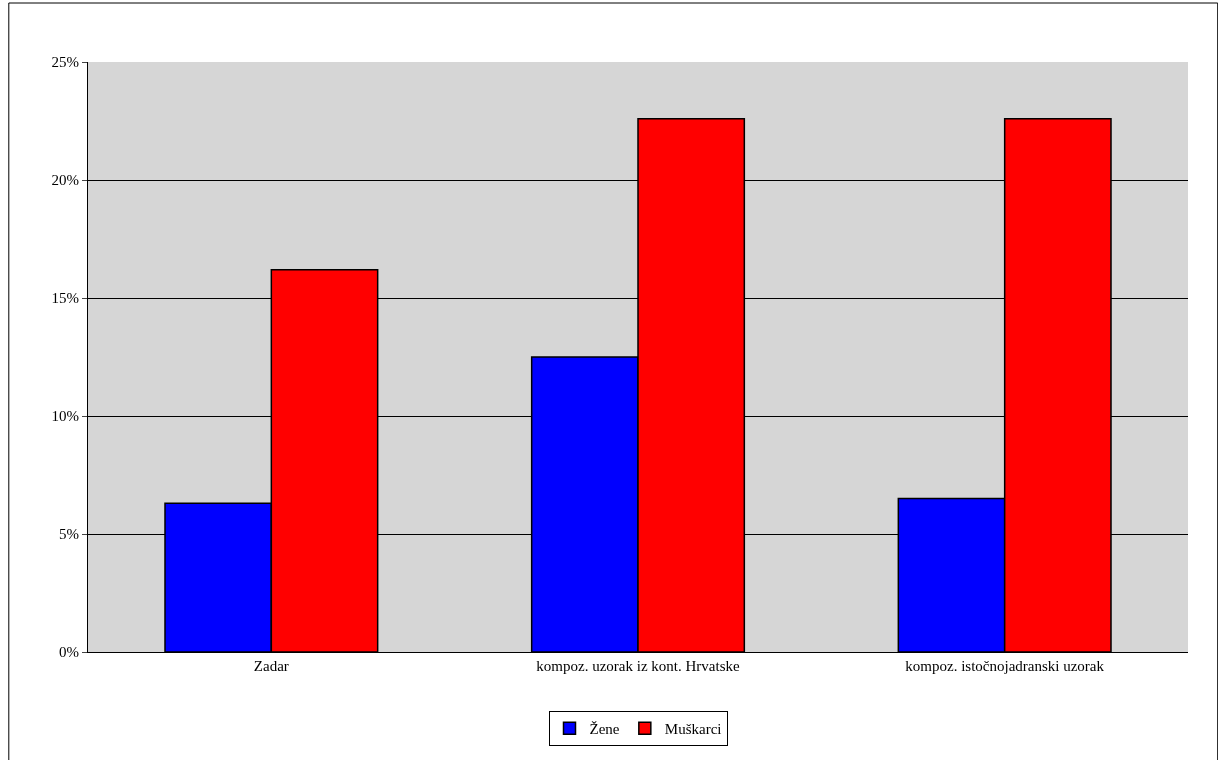 Image resolution: width=1218 pixels, height=760 pixels. I want to click on x-tick-label: Zadar, so click(271, 666).